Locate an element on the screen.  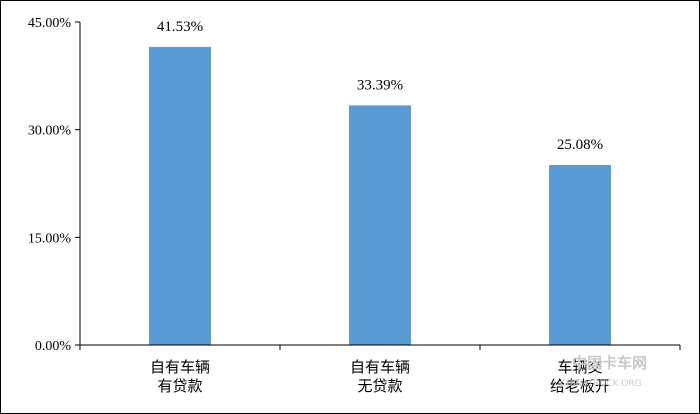
data-label-3: 25.08% is located at coordinates (580, 145).